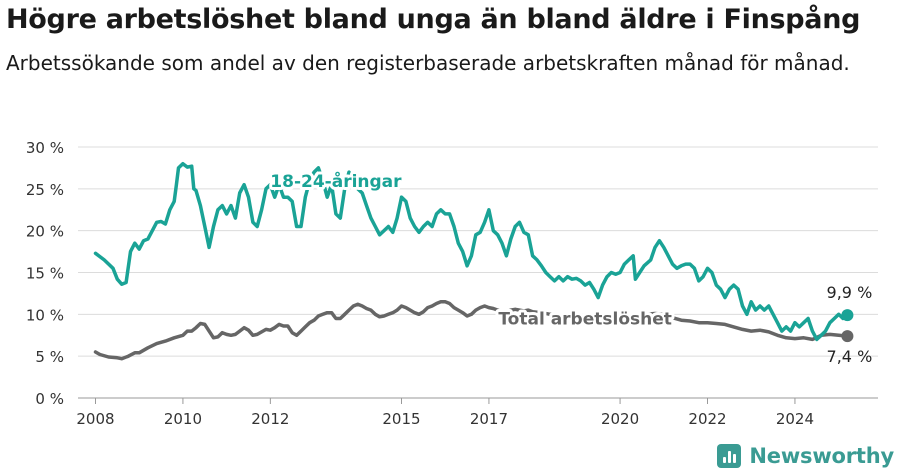  What do you see at coordinates (45, 148) in the screenshot?
I see `y-tick-label: 30 %` at bounding box center [45, 148].